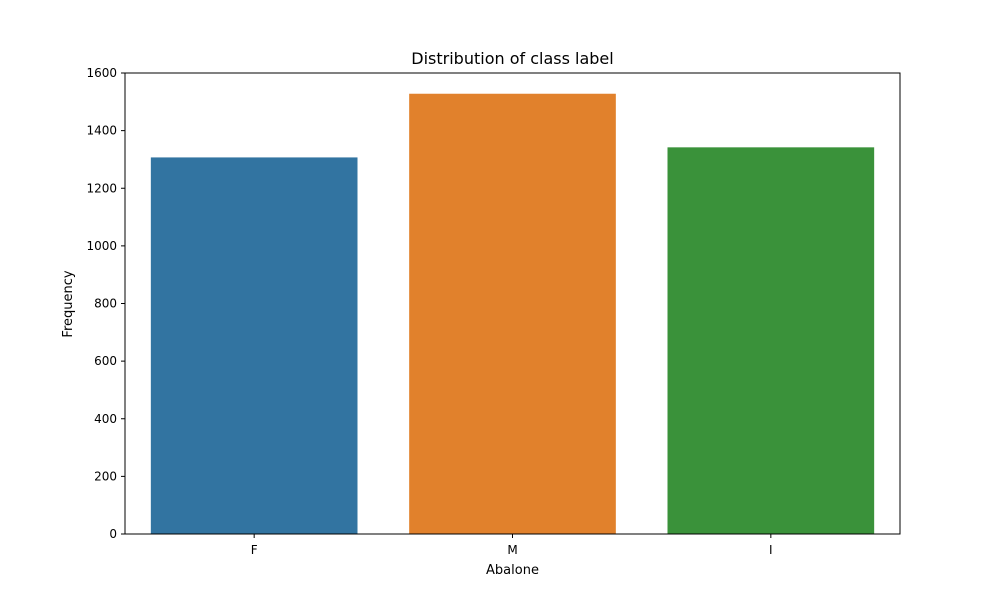 The width and height of the screenshot is (1000, 600). I want to click on y-axis-label: Frequency, so click(68, 303).